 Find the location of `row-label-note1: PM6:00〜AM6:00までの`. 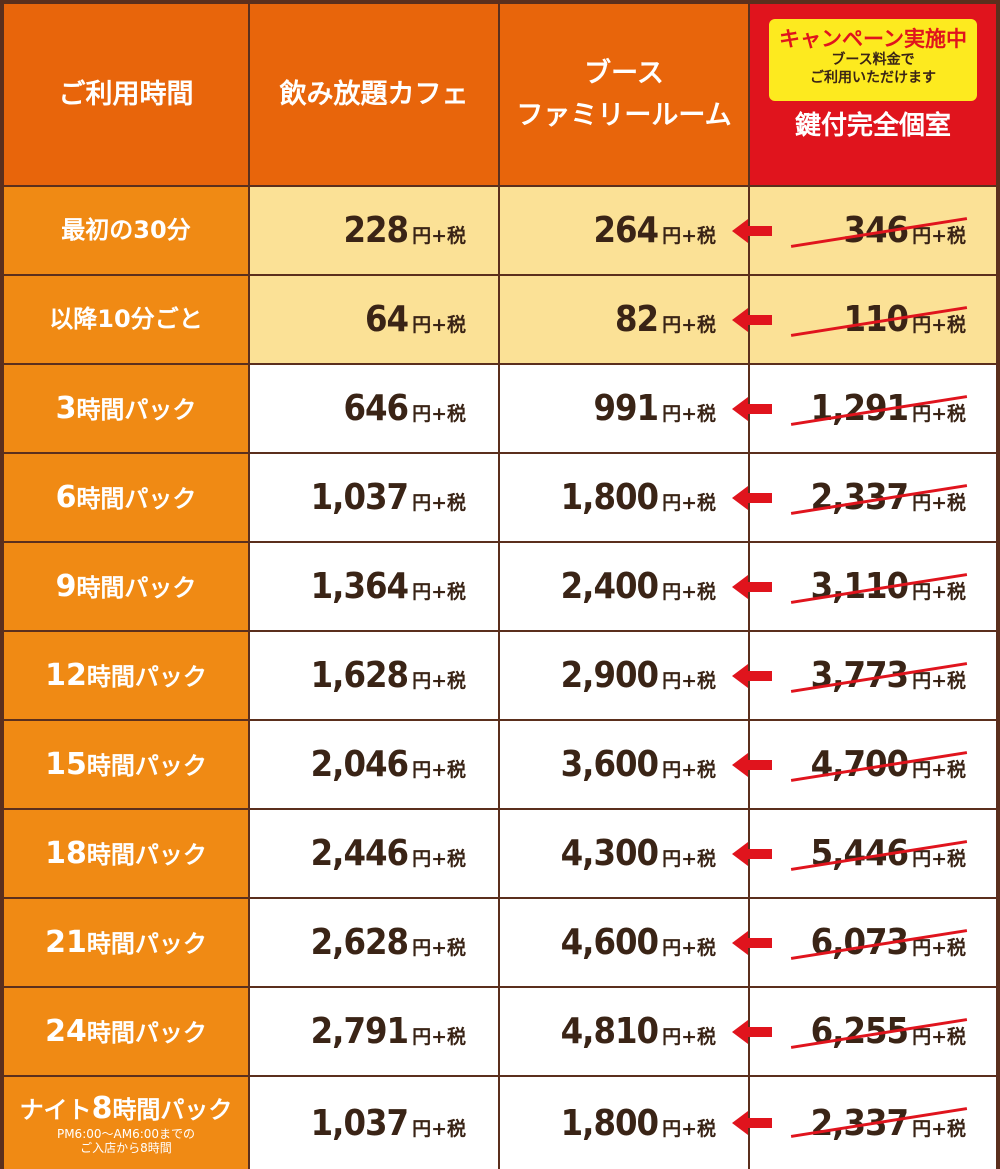

row-label-note1: PM6:00〜AM6:00までの is located at coordinates (126, 1134).